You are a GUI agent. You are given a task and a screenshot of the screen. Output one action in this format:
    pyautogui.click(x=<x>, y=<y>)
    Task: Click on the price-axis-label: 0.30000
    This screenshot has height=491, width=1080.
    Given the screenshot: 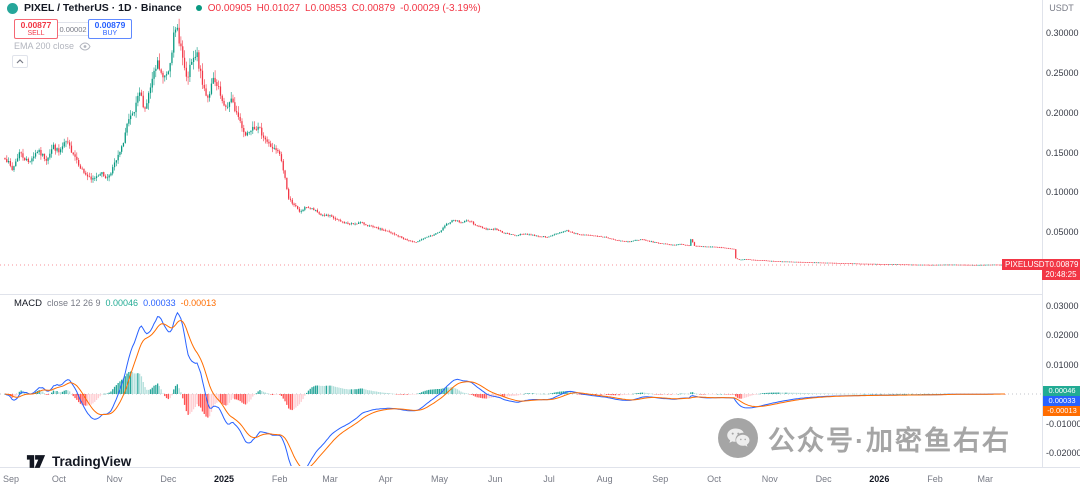 What is the action you would take?
    pyautogui.click(x=1062, y=33)
    